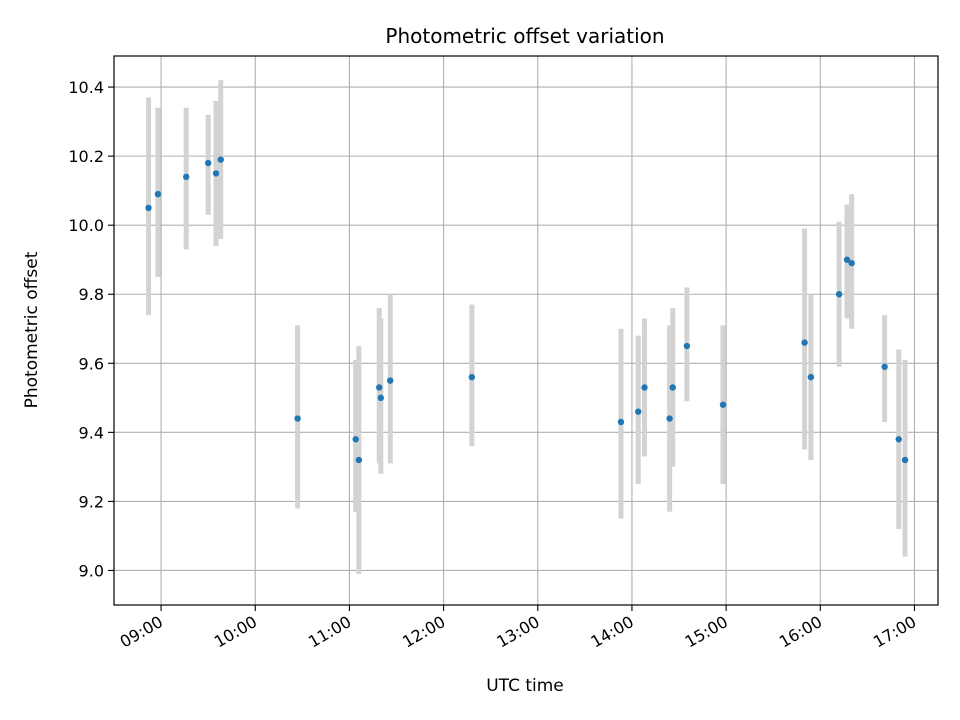  I want to click on y-axis-label: Photometric offset, so click(32, 329).